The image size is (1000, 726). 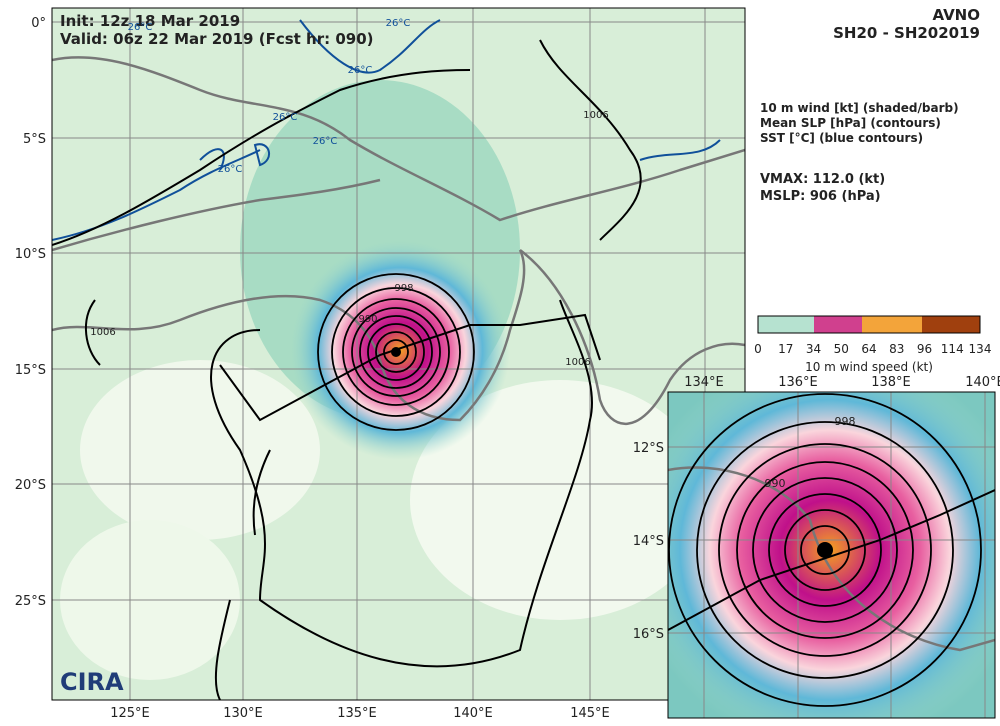 I want to click on colorbar-tick: 50, so click(x=841, y=349).